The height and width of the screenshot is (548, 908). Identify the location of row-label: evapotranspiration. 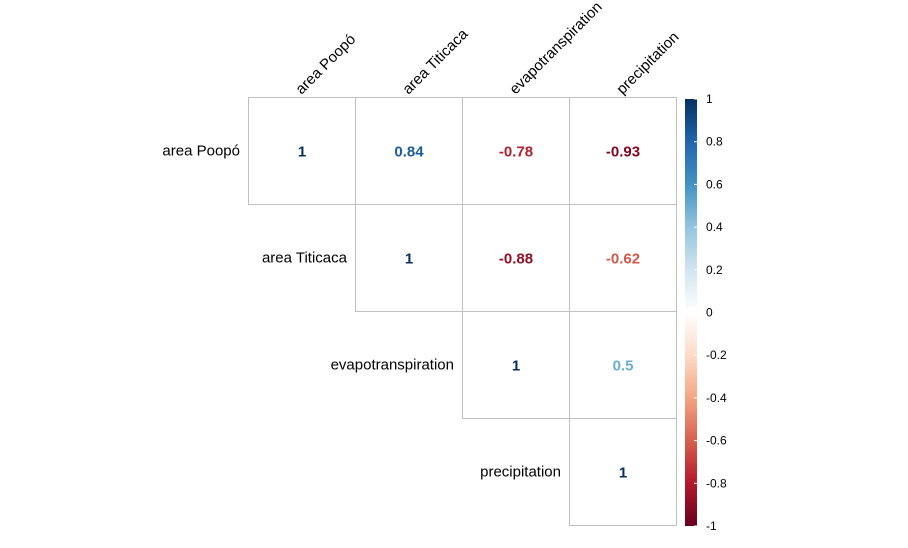
(392, 365).